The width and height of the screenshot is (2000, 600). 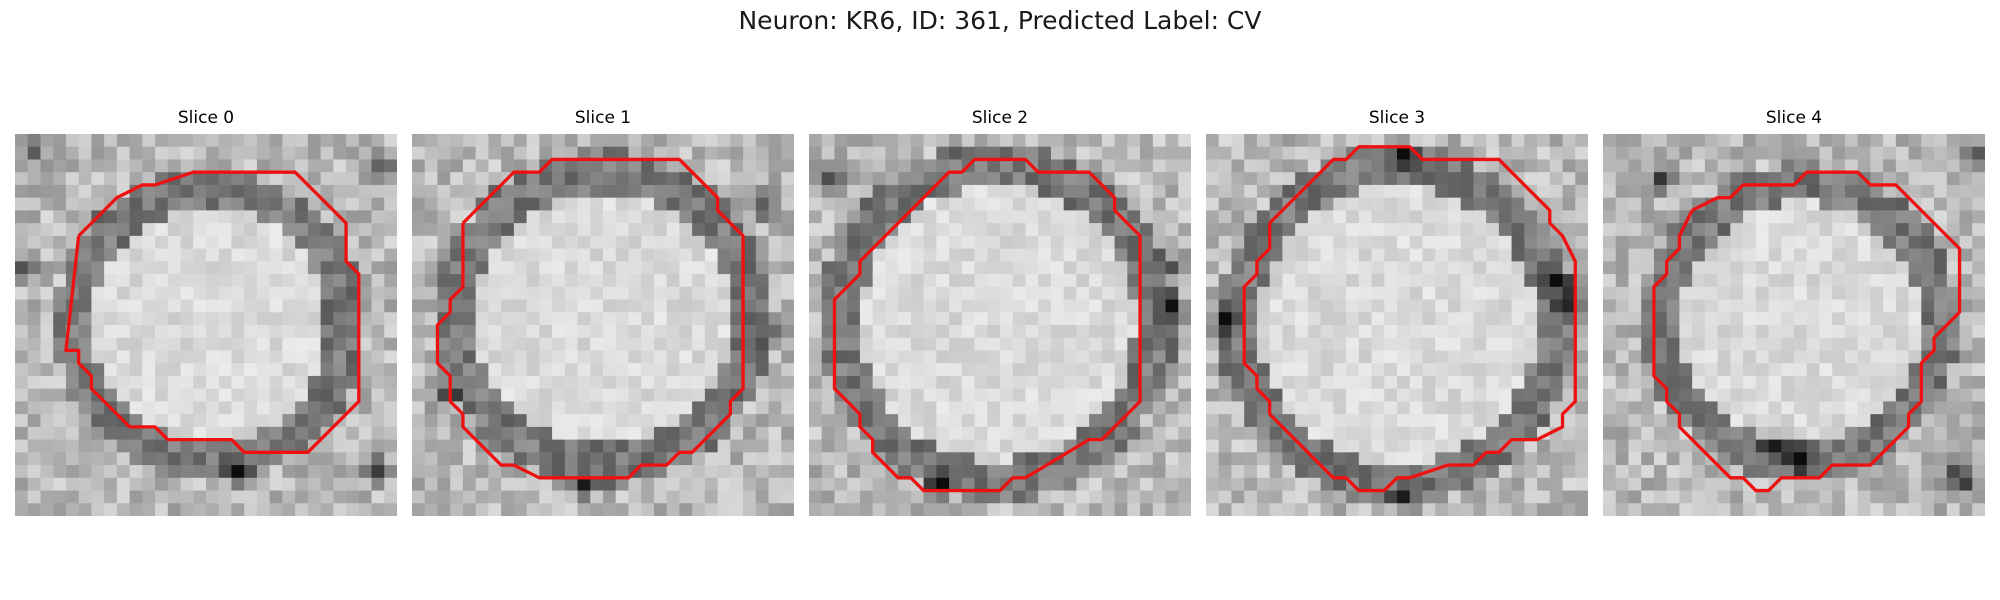 I want to click on slice-title: Slice 3, so click(x=1397, y=118).